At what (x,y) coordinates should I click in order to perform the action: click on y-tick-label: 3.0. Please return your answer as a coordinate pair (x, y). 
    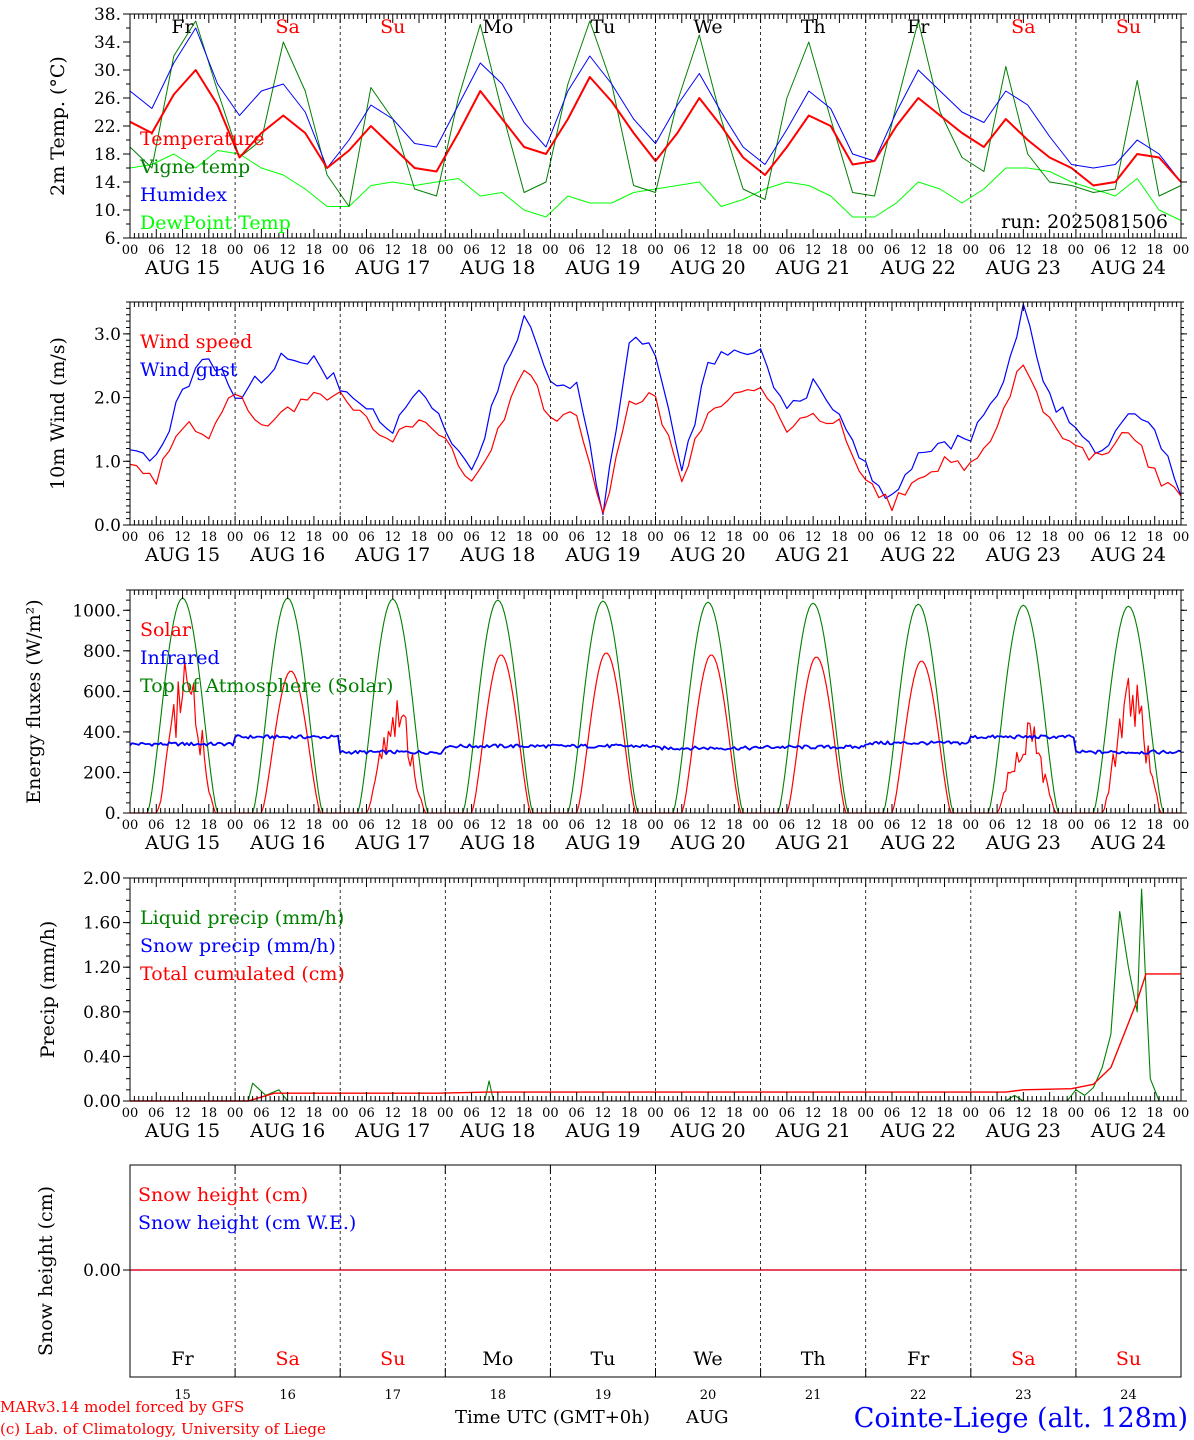
    Looking at the image, I should click on (107, 335).